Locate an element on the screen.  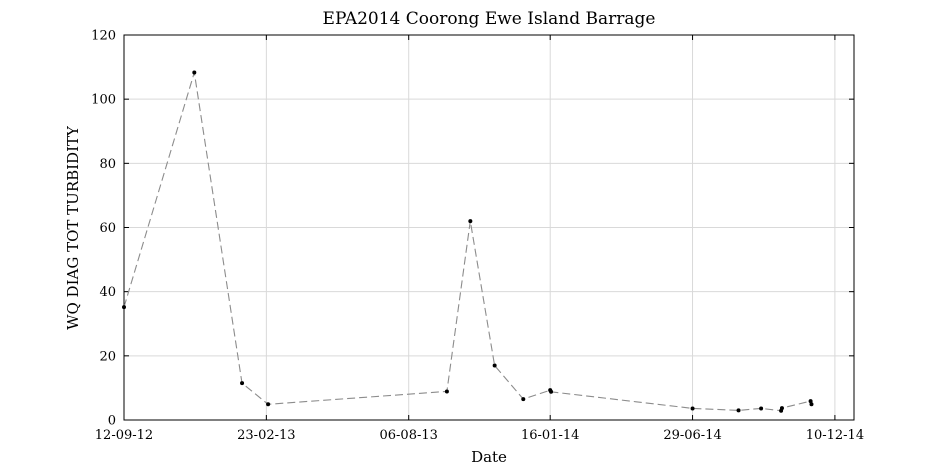
y-tick-label: 0 is located at coordinates (112, 421).